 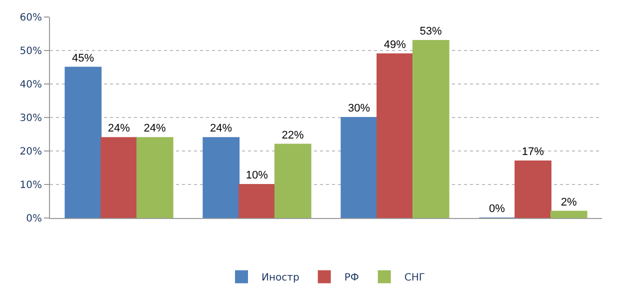 I want to click on data-label: 10%, so click(x=257, y=176).